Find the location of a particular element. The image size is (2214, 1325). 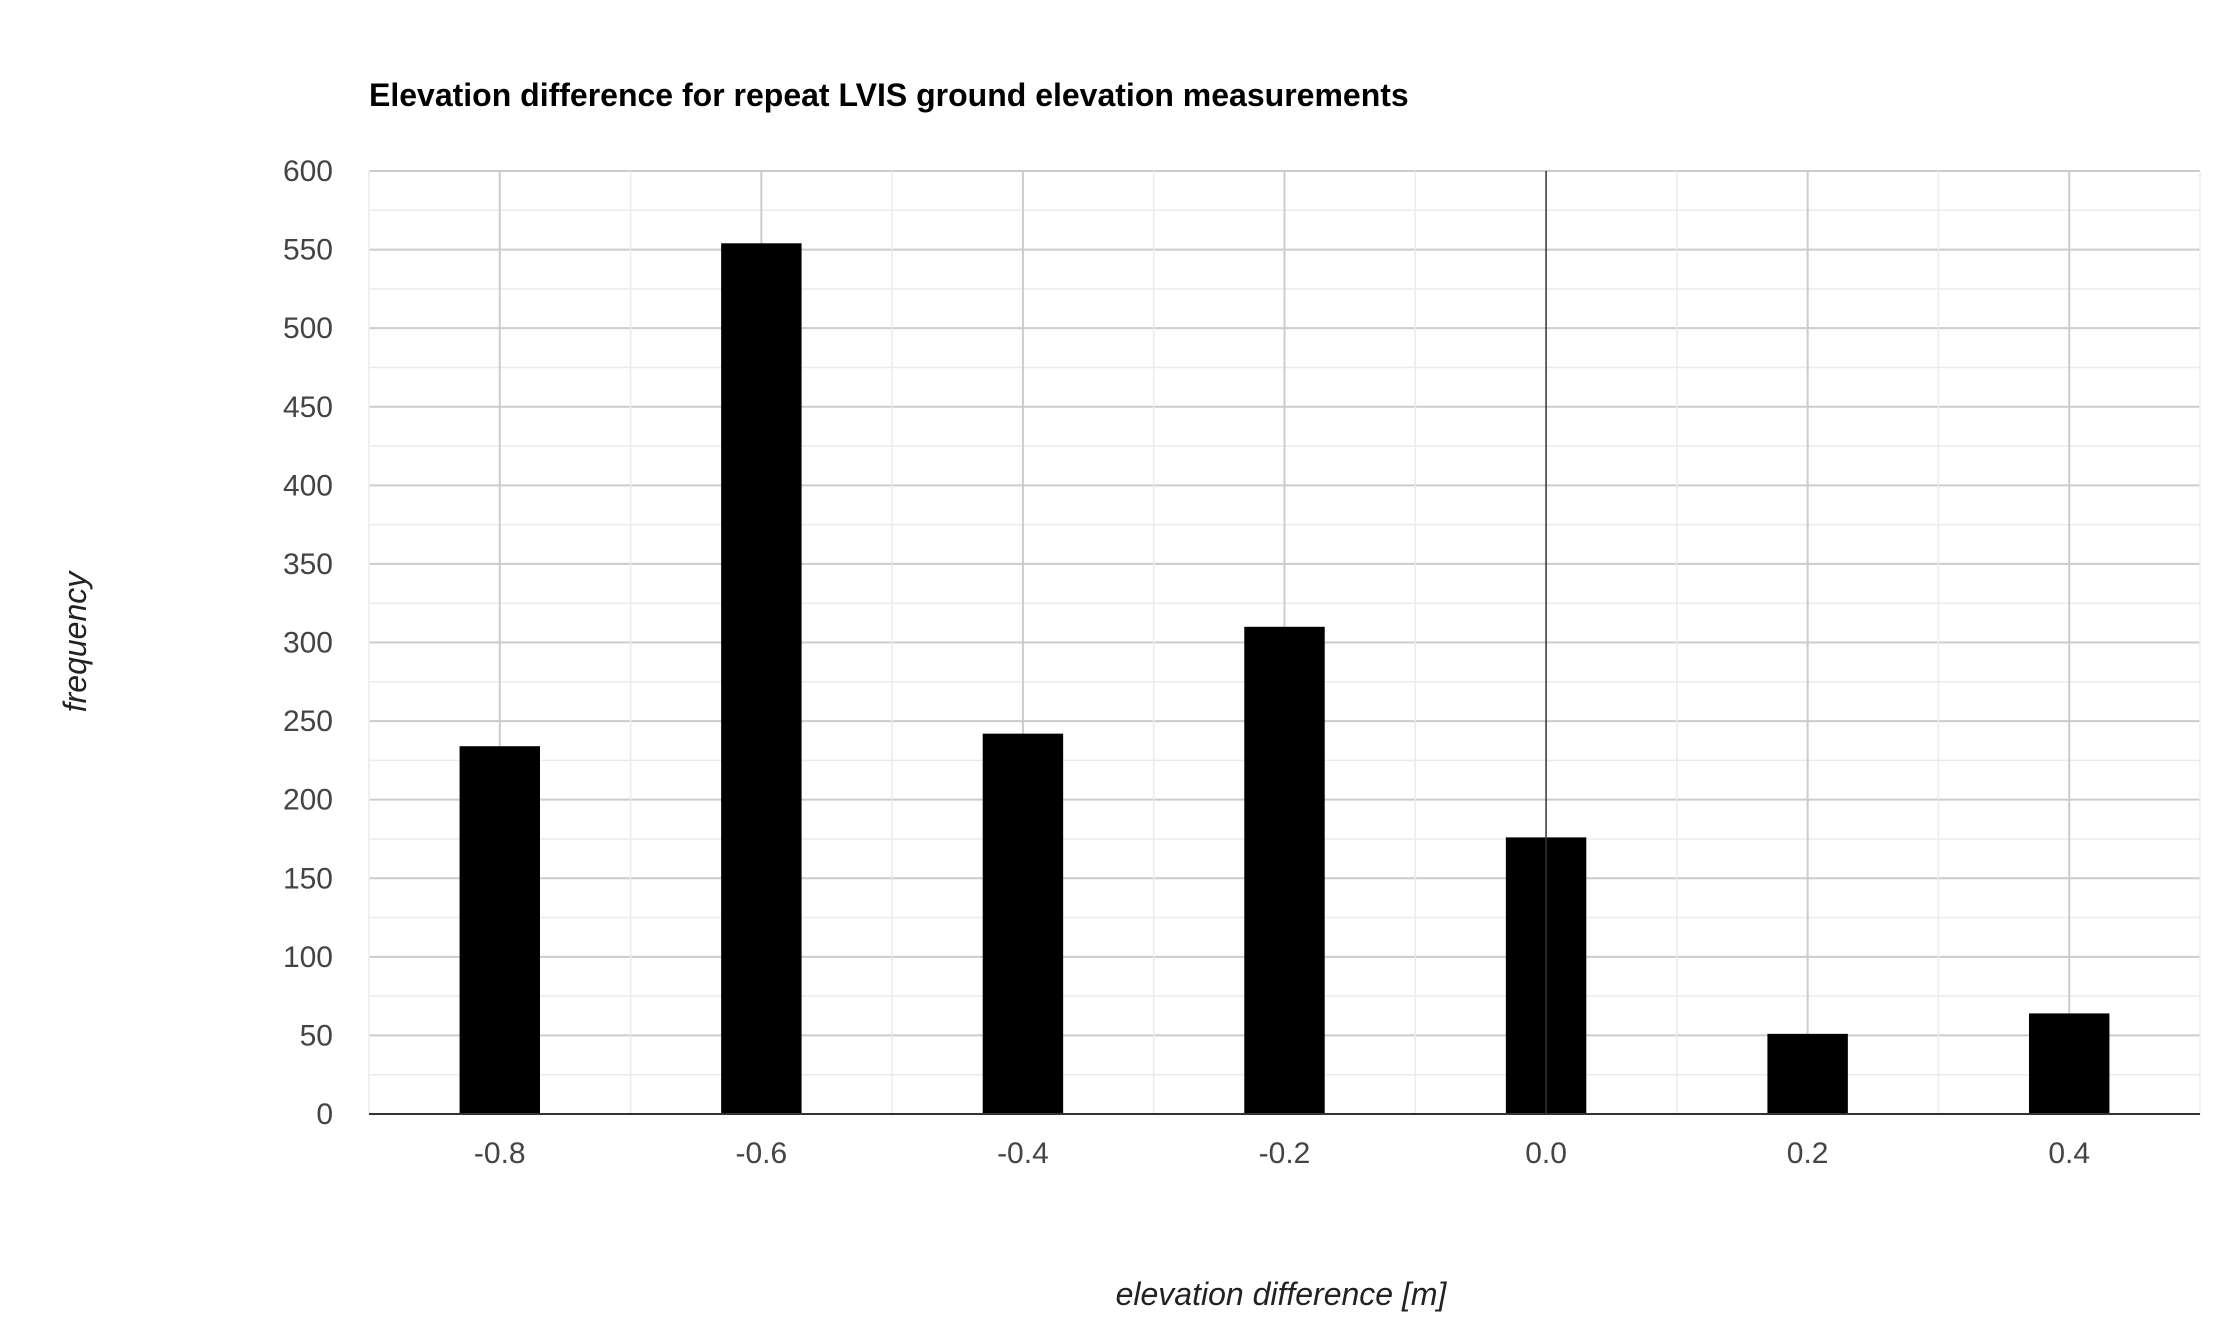

y-tick-label: 550 is located at coordinates (308, 250).